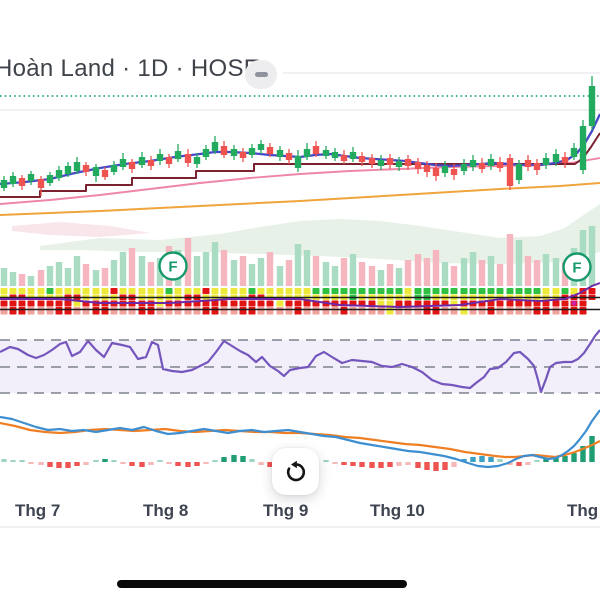 The image size is (600, 600). I want to click on signal-strip, so click(300, 298).